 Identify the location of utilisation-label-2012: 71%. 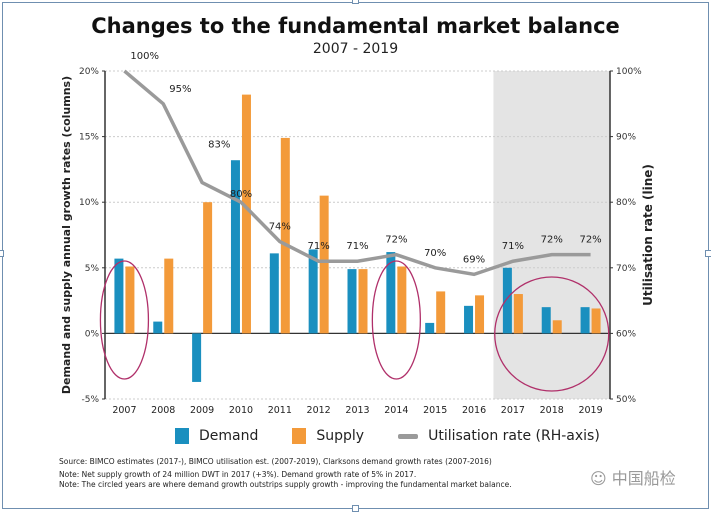
(319, 246).